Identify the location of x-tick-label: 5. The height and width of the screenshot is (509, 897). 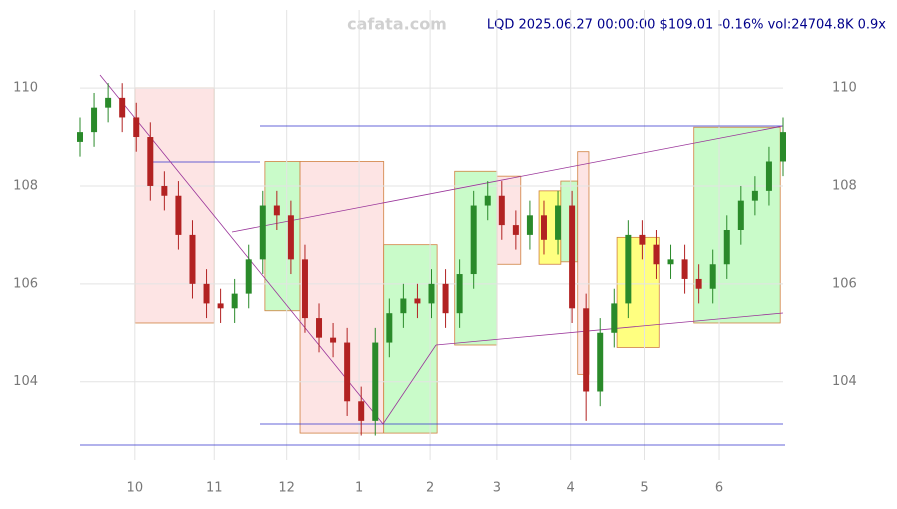
(644, 488).